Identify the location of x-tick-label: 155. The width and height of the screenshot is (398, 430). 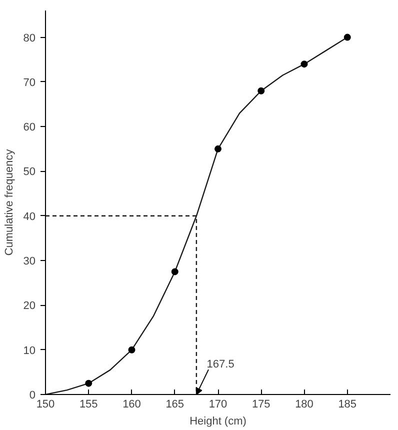
(88, 404).